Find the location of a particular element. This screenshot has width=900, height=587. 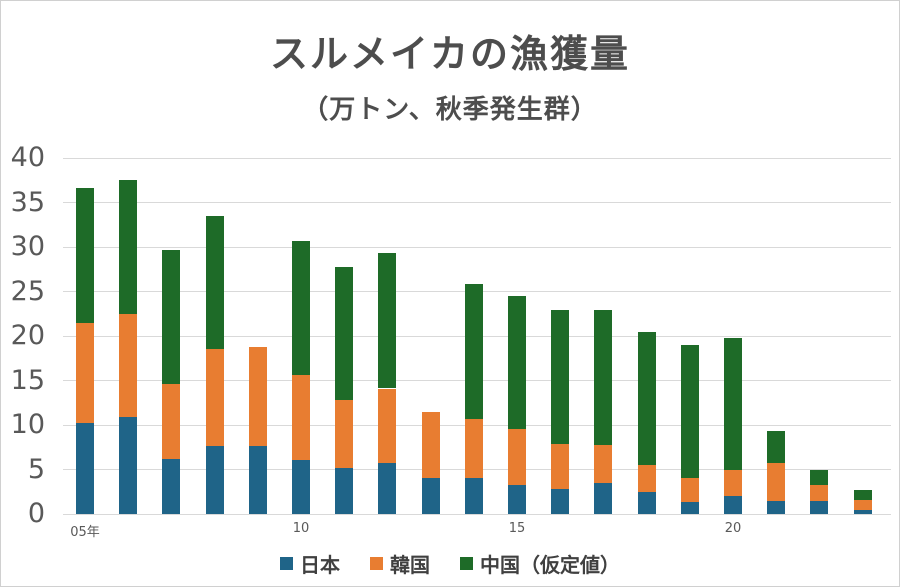

bar-segment-china-2018 is located at coordinates (646, 399).